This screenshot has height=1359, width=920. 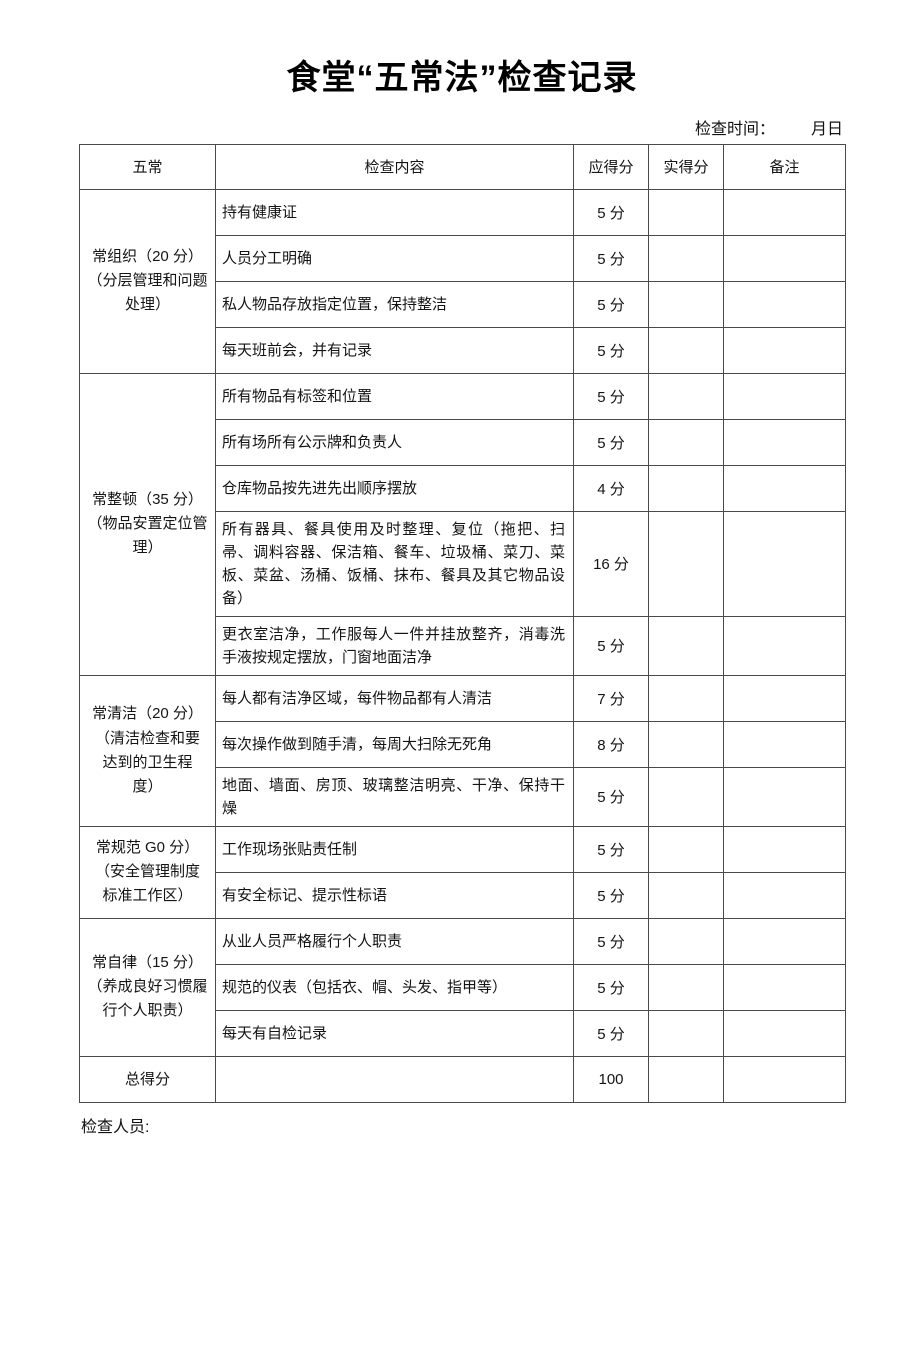 What do you see at coordinates (147, 847) in the screenshot?
I see `category-label-line: 常规范 G0 分）` at bounding box center [147, 847].